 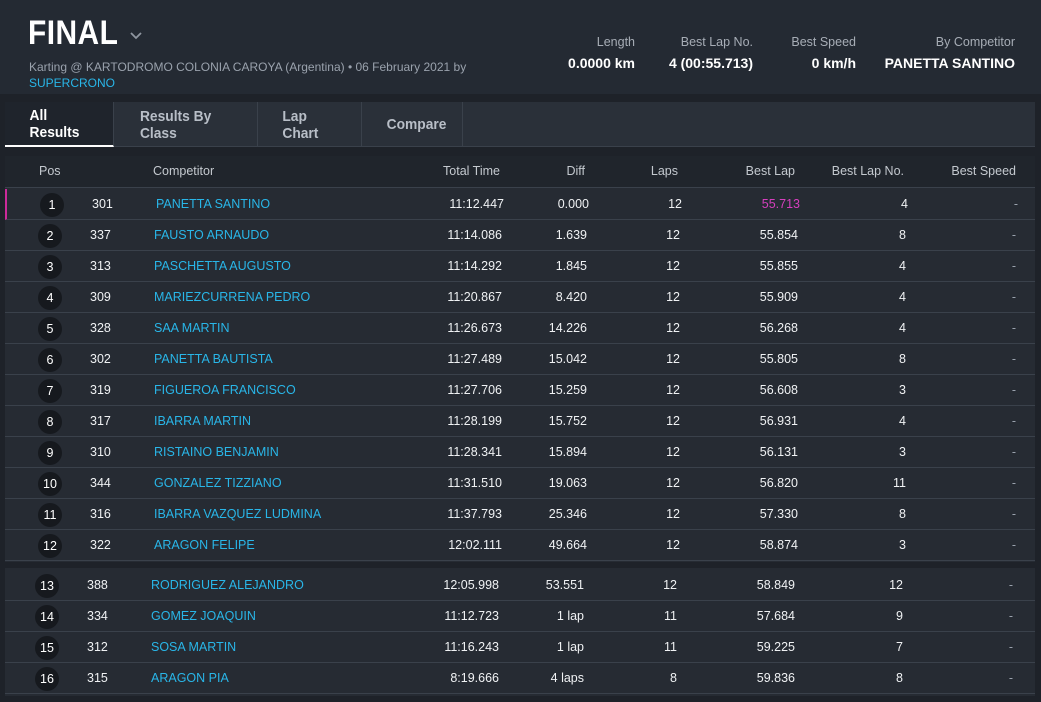 I want to click on kart-number: 309, so click(x=100, y=297).